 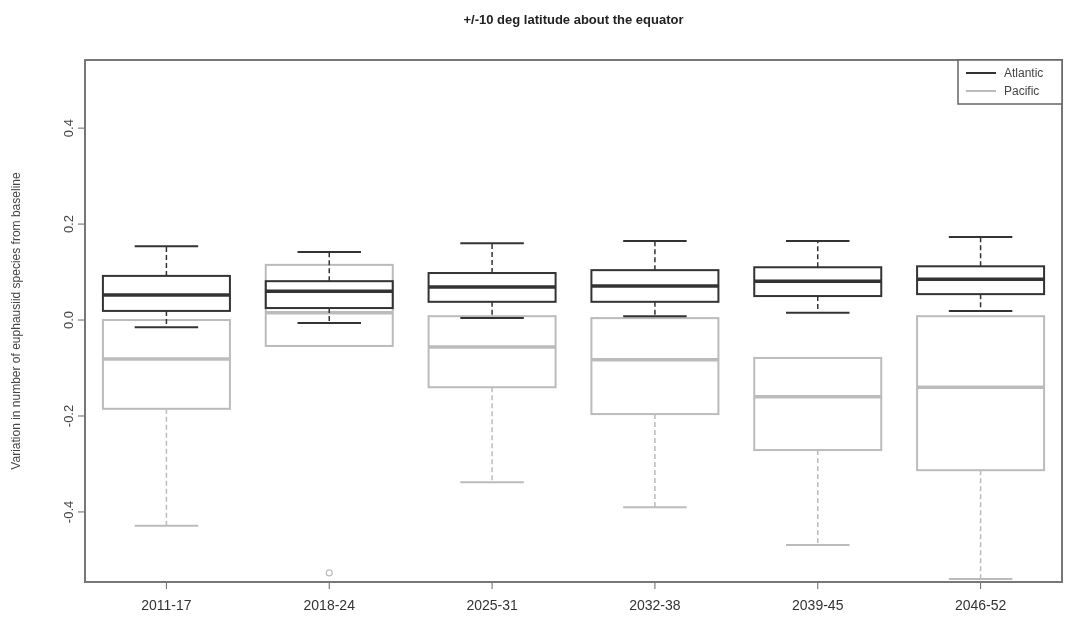 What do you see at coordinates (980, 605) in the screenshot?
I see `x-tick-label: 2046-52` at bounding box center [980, 605].